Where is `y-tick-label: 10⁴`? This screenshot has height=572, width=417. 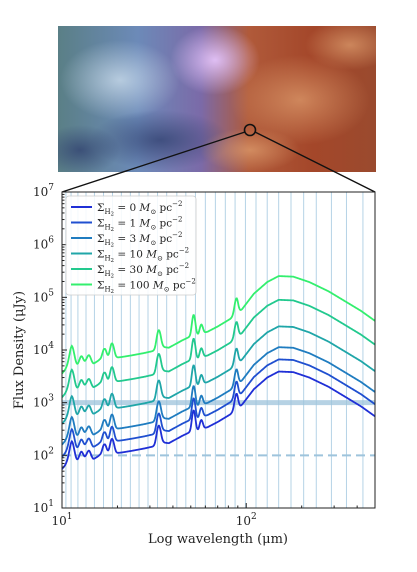
y-tick-label: 10⁴ is located at coordinates (43, 349).